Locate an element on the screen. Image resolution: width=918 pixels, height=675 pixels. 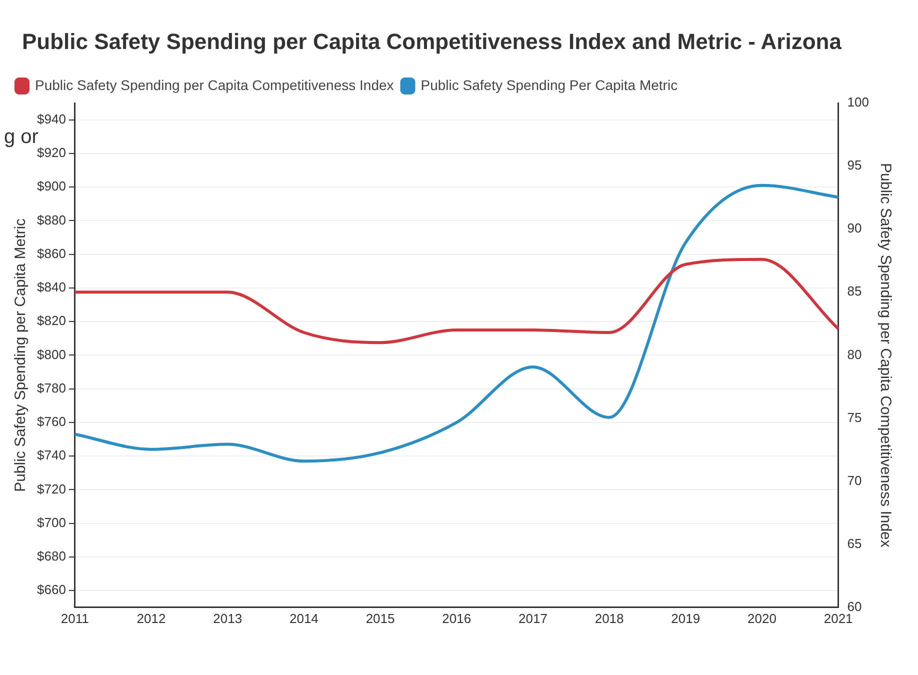
y-tick-label: $680 is located at coordinates (51, 556).